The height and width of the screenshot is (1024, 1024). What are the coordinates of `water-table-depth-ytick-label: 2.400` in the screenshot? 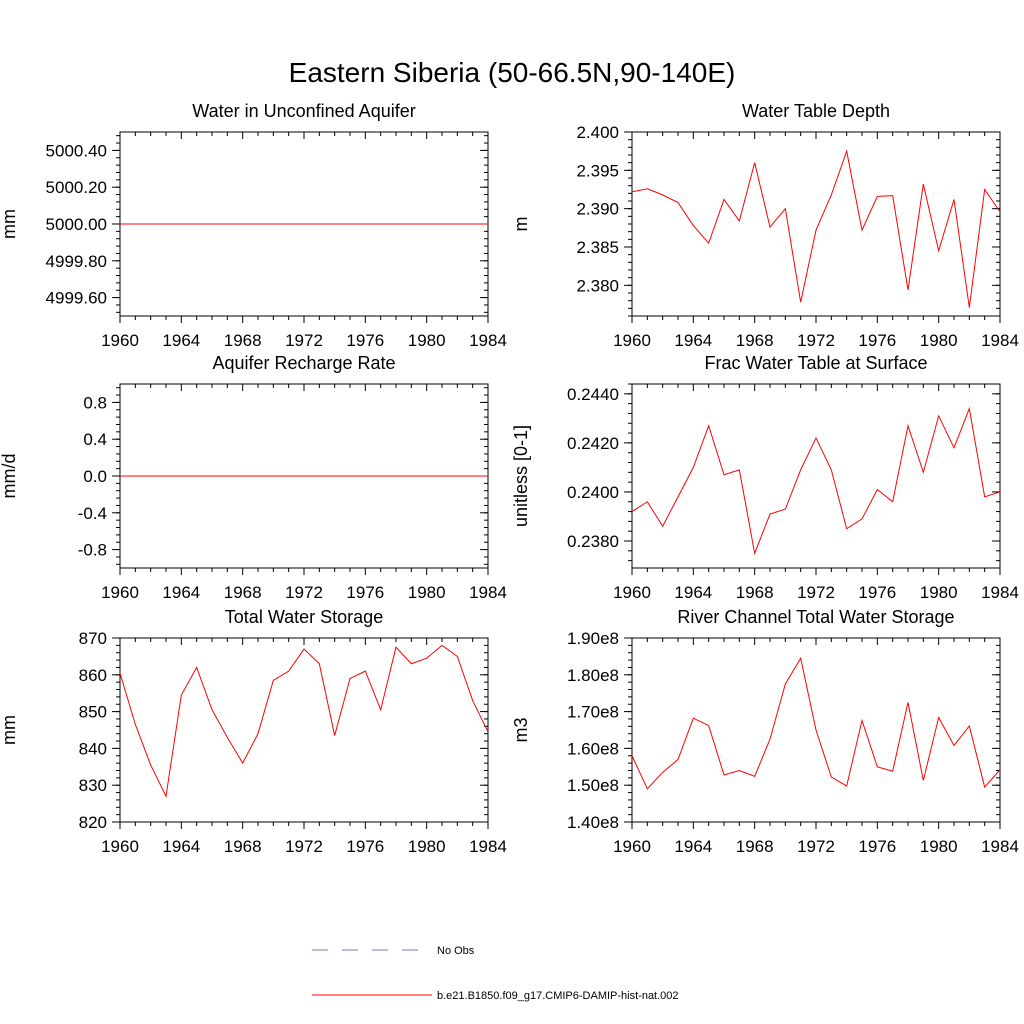 It's located at (597, 132).